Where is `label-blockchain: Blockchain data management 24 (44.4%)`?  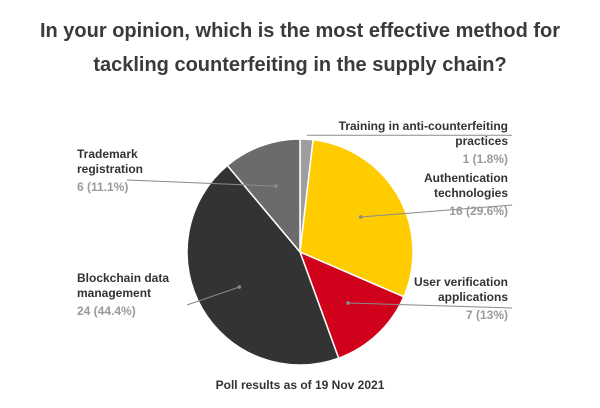
label-blockchain: Blockchain data management 24 (44.4%) is located at coordinates (132, 295).